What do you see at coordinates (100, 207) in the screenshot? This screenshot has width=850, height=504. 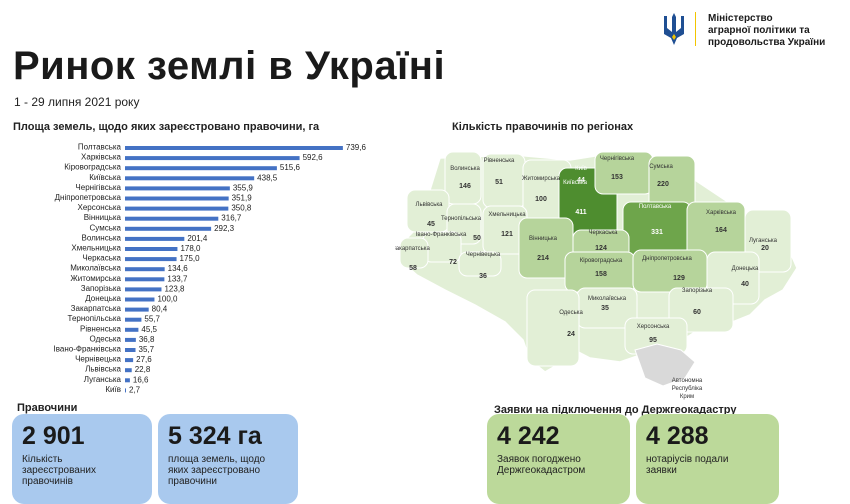 I see `bar-category-label: Херсонська` at bounding box center [100, 207].